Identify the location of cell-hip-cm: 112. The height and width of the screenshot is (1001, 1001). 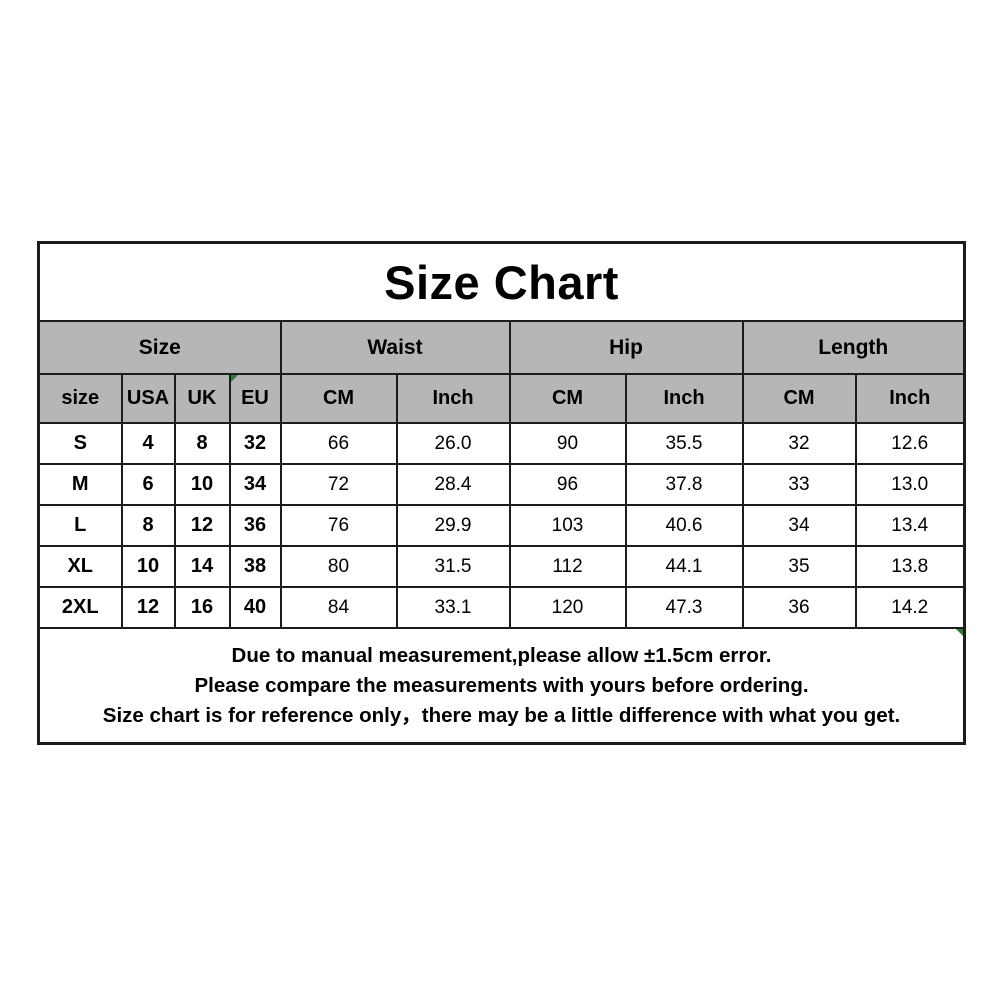
(567, 566).